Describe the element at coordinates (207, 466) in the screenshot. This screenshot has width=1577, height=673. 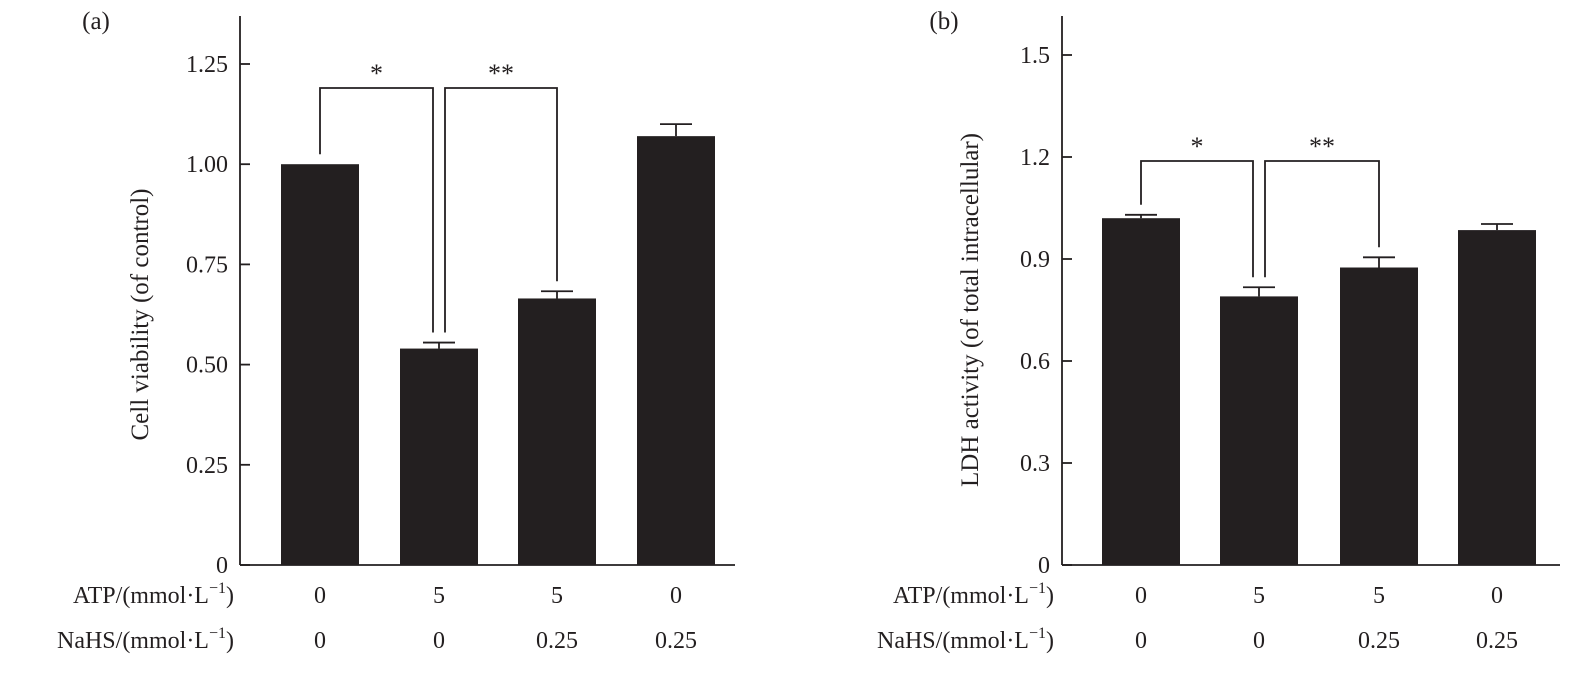
I see `y-tick-label: 0.25` at that location.